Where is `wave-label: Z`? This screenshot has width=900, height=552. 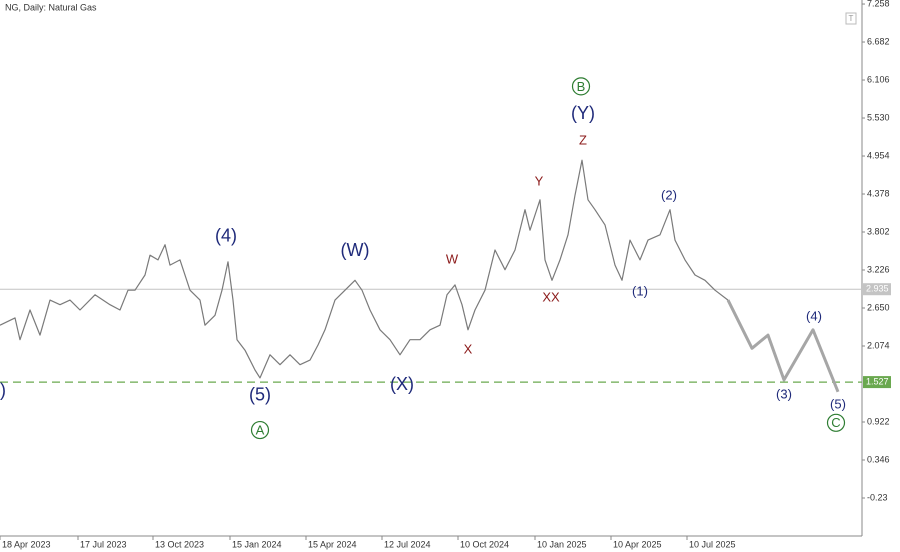 wave-label: Z is located at coordinates (583, 140).